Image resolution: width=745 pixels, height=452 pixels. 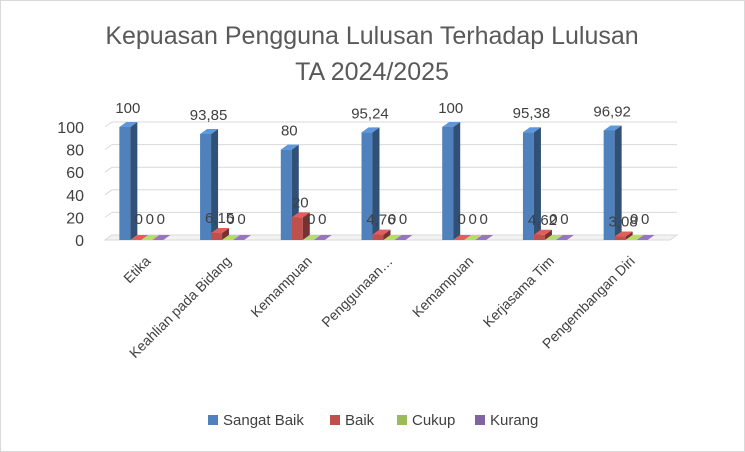 What do you see at coordinates (612, 111) in the screenshot?
I see `data-label: 96,92` at bounding box center [612, 111].